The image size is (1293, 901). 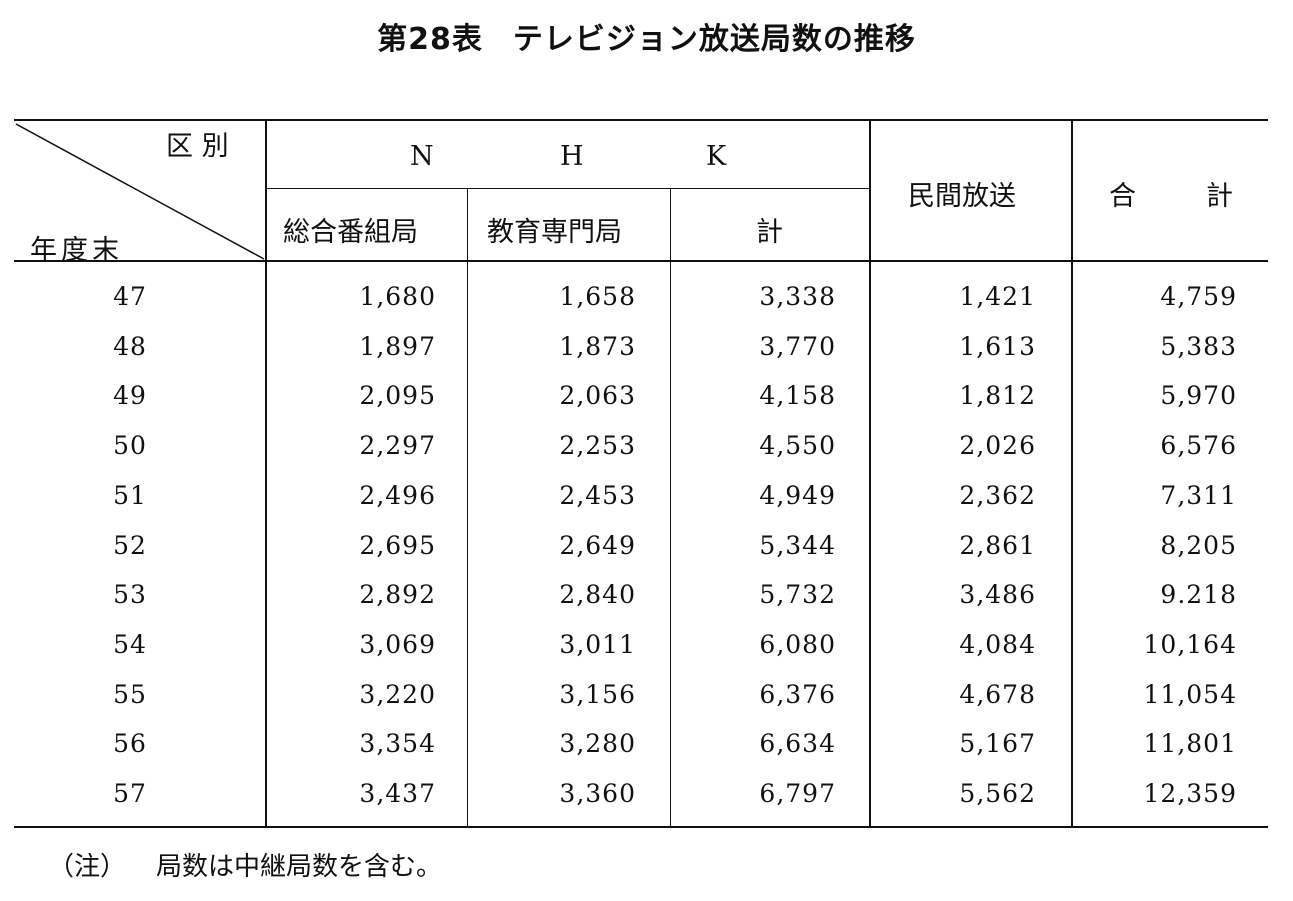 I want to click on cell-education: 2,649, so click(x=597, y=545).